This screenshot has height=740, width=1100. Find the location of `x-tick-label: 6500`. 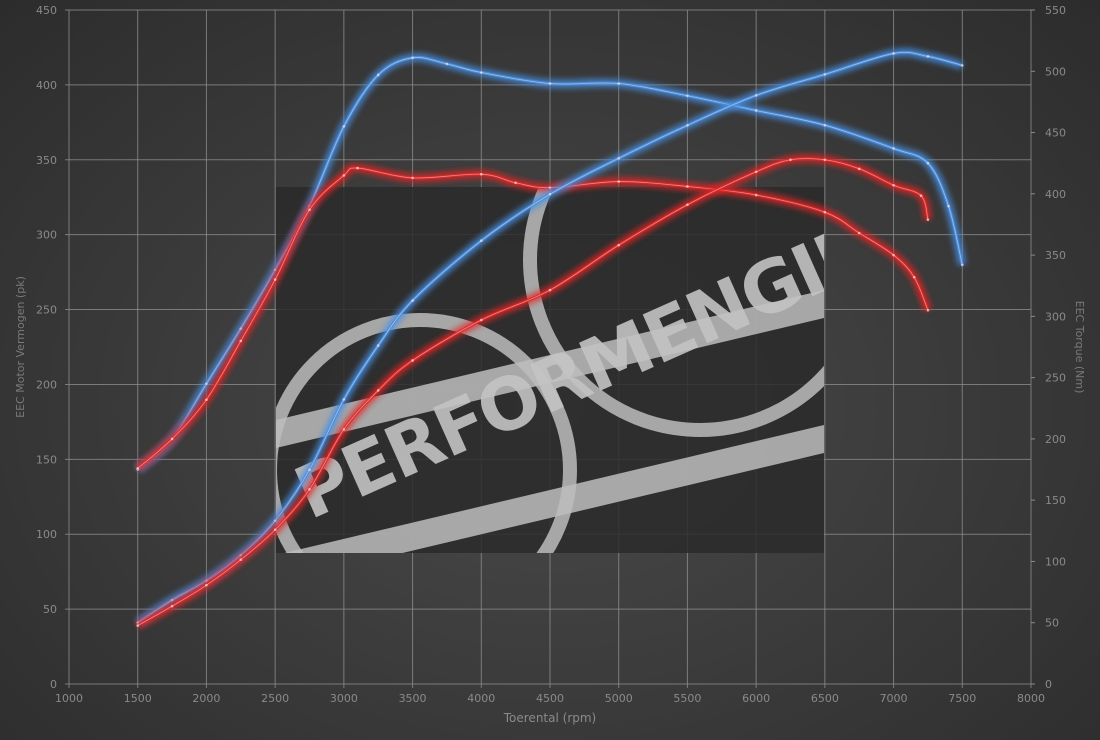

x-tick-label: 6500 is located at coordinates (825, 698).